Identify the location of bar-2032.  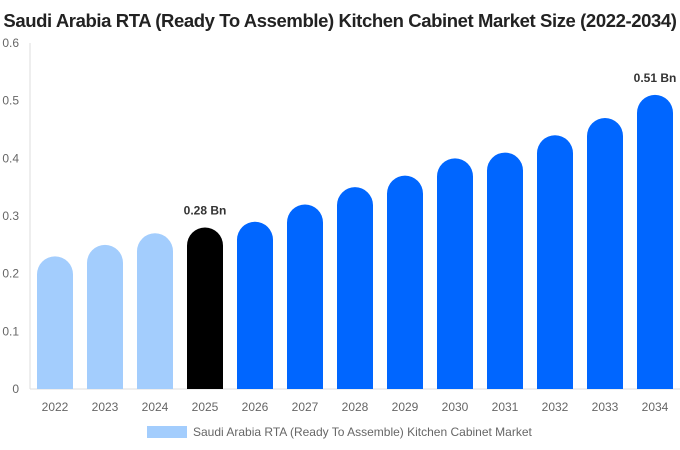
(555, 262).